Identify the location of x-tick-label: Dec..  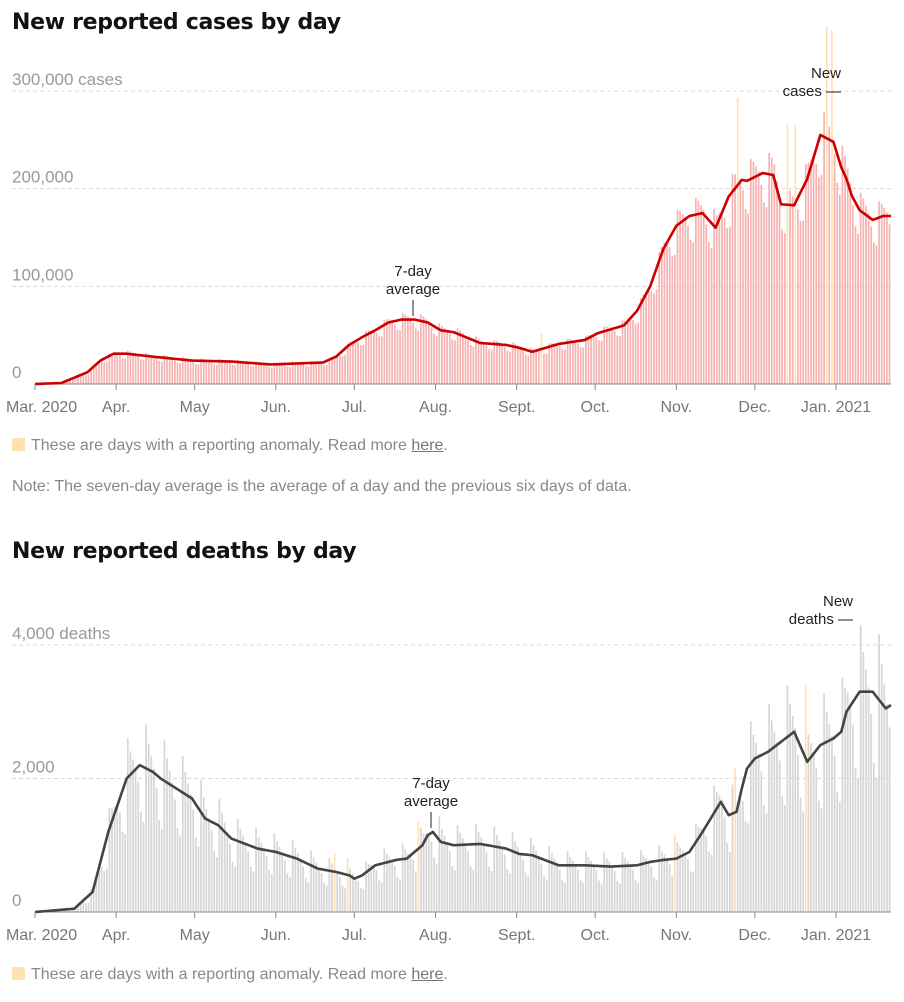
(754, 935).